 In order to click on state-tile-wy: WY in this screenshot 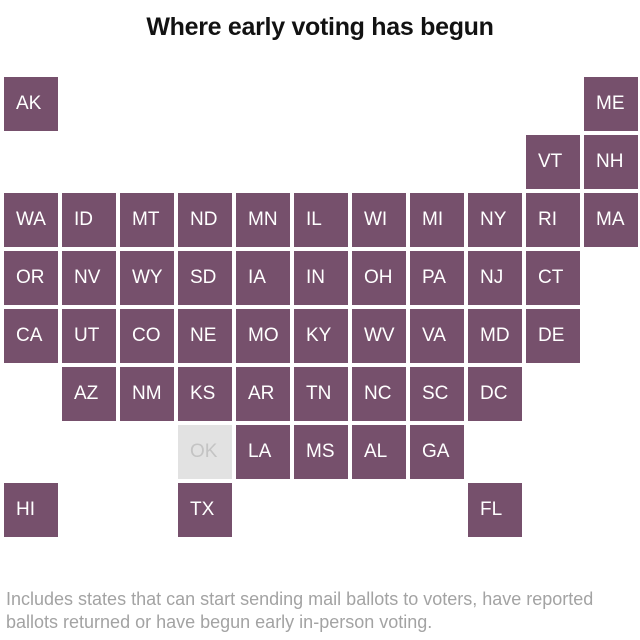, I will do `click(147, 278)`.